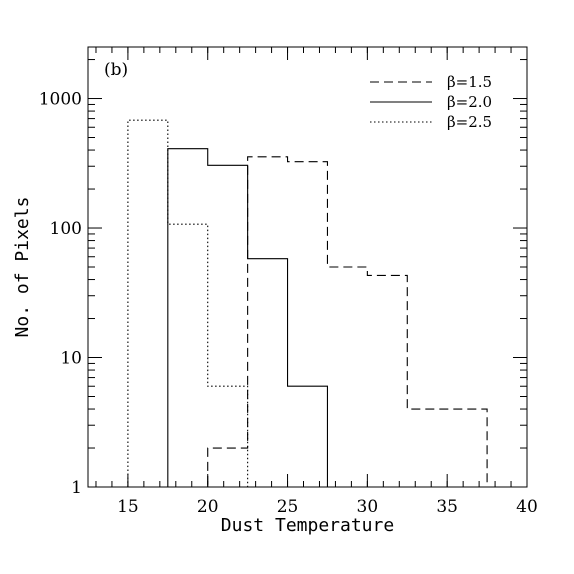 This screenshot has height=574, width=574. What do you see at coordinates (469, 82) in the screenshot?
I see `legend-label-1: β=1.5` at bounding box center [469, 82].